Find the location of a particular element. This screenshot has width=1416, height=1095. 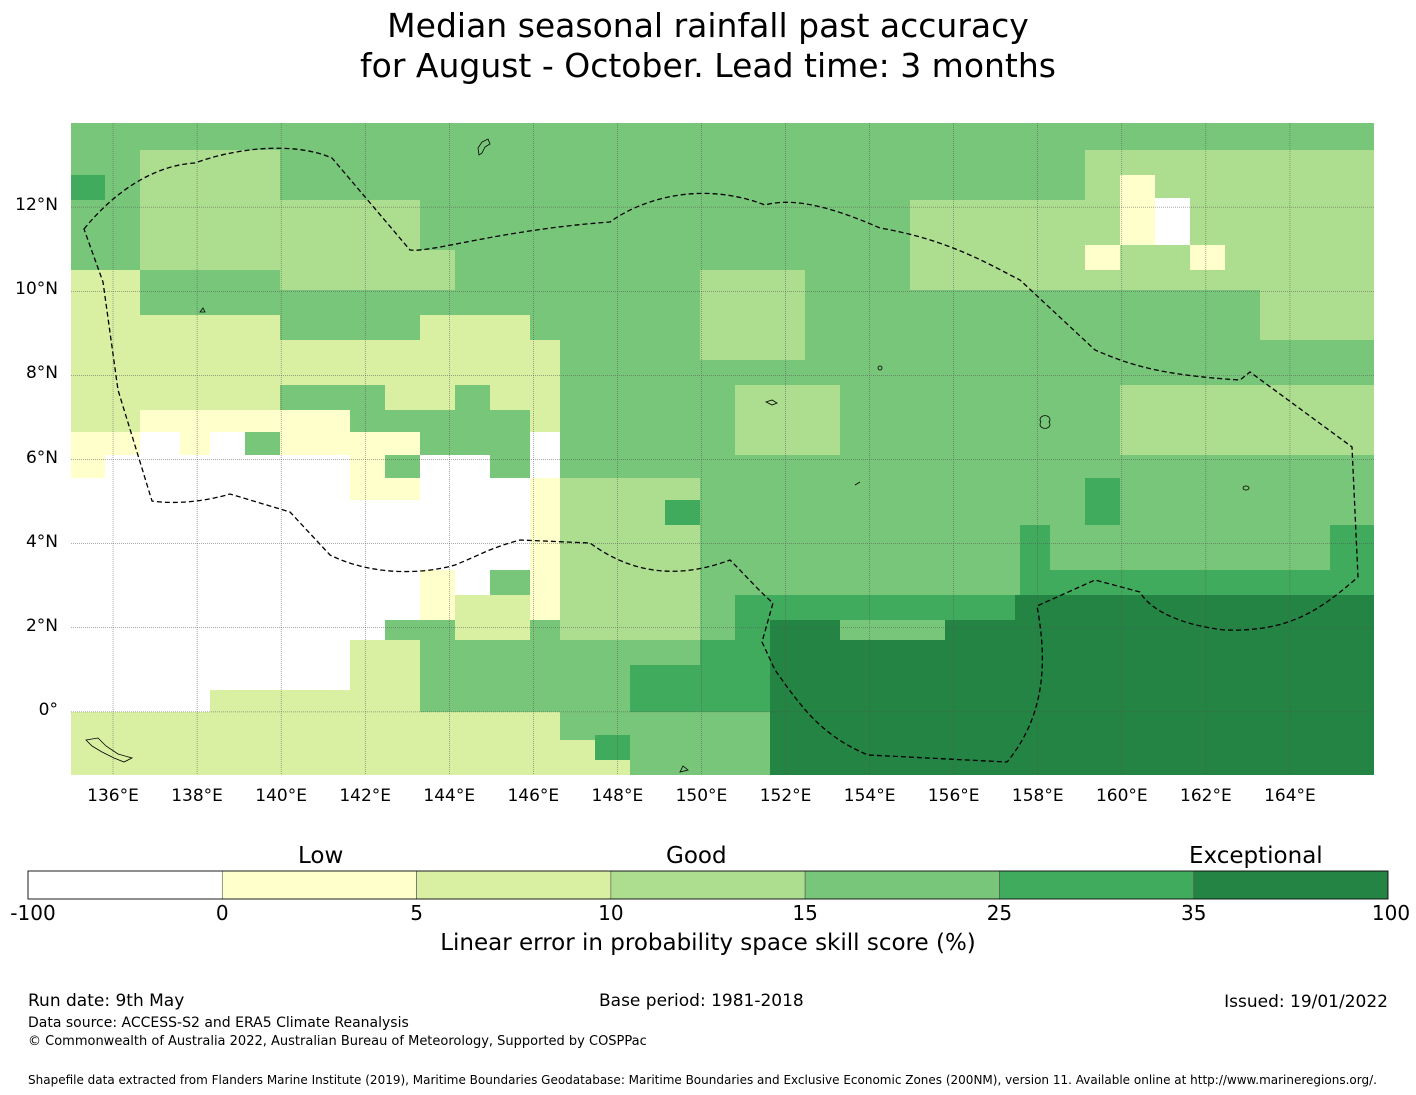

lat-label: 4°N is located at coordinates (41, 541).